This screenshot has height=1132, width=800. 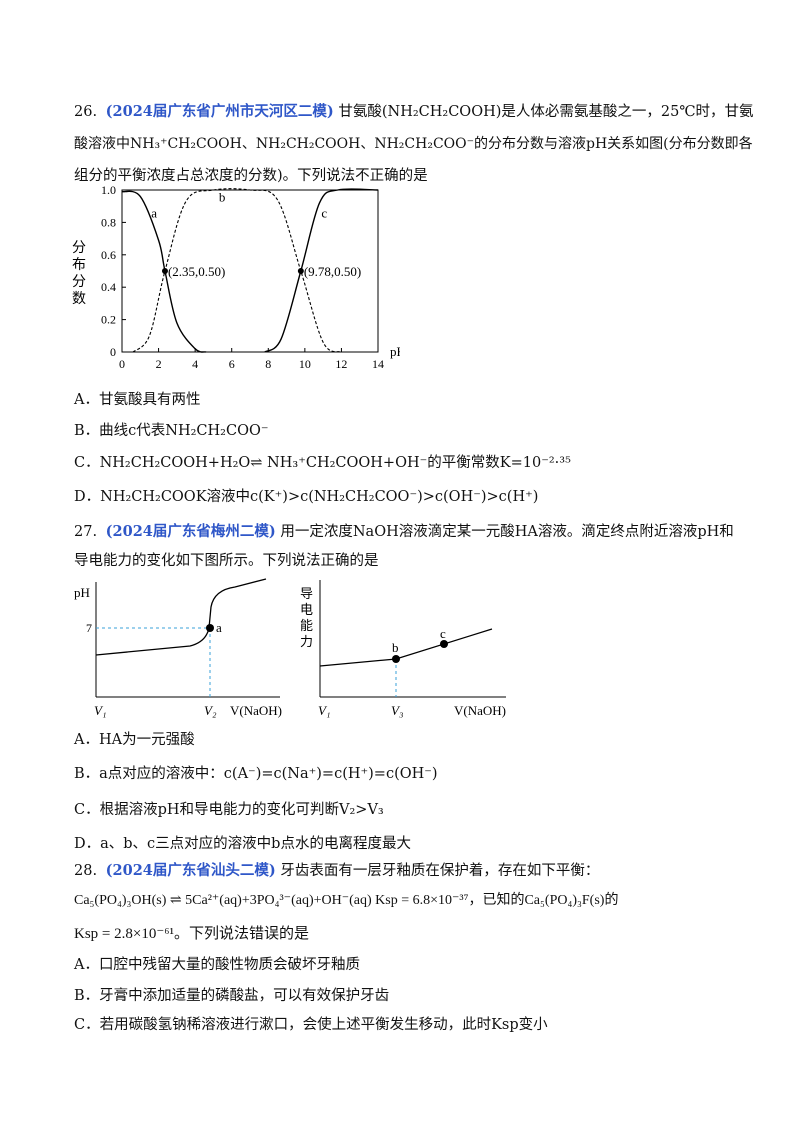 What do you see at coordinates (217, 965) in the screenshot?
I see `q28-option-a: A．口腔中残留大量的酸性物质会破坏牙釉质` at bounding box center [217, 965].